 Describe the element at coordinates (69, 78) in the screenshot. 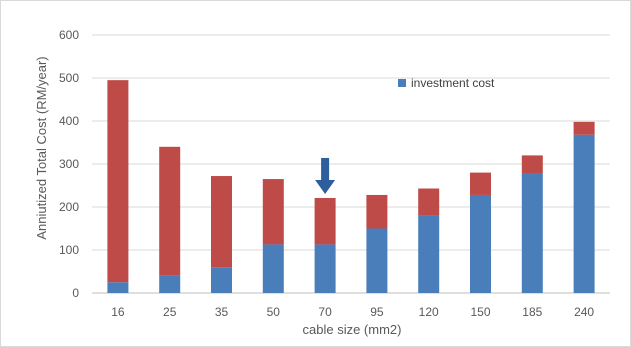

I see `y-tick-label: 500` at that location.